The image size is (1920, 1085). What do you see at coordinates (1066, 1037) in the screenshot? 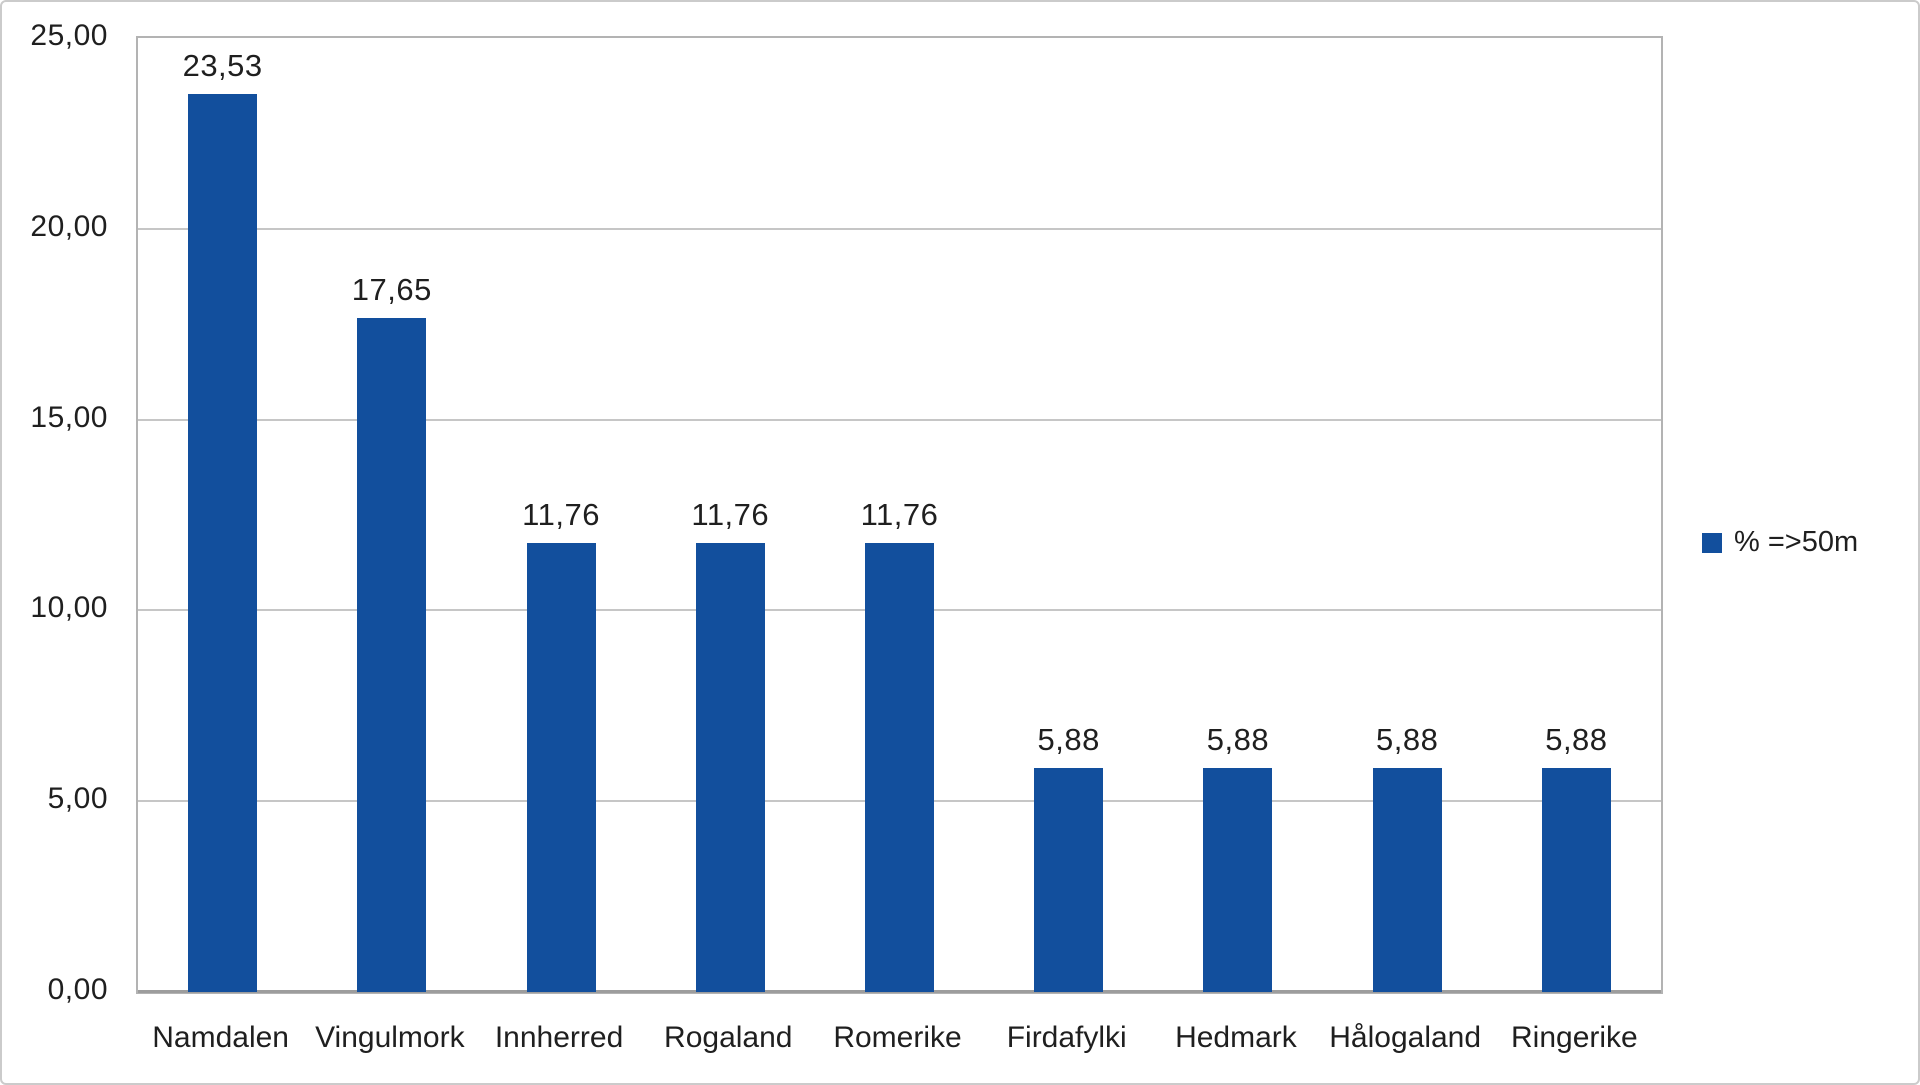
I see `x-category-label: Firdafylki` at bounding box center [1066, 1037].